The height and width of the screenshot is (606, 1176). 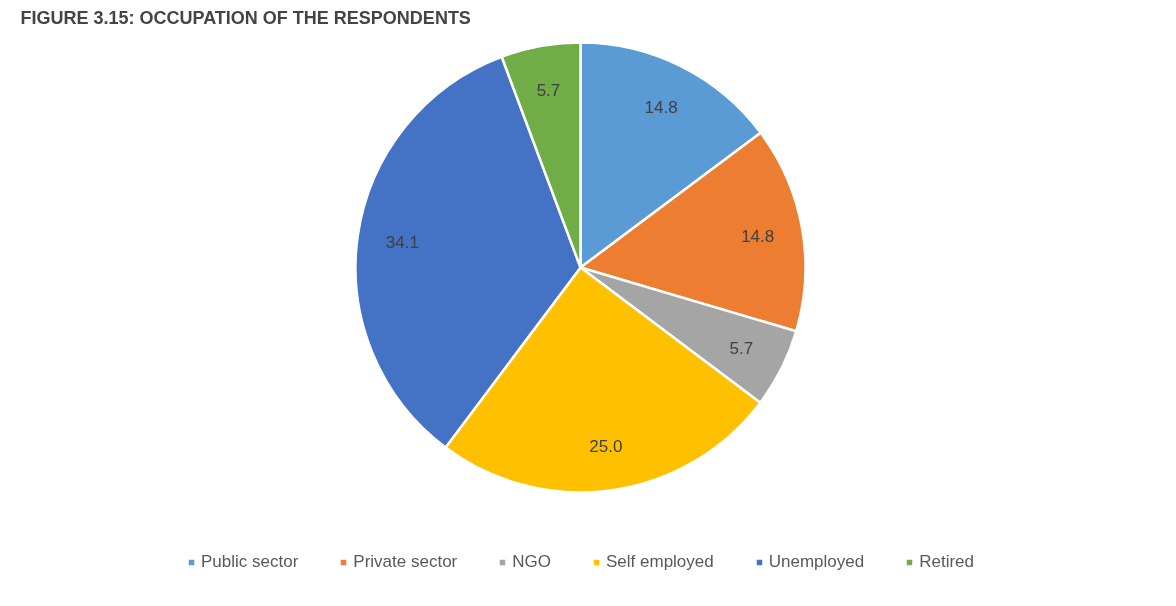 What do you see at coordinates (250, 562) in the screenshot?
I see `legend-label: Public sector` at bounding box center [250, 562].